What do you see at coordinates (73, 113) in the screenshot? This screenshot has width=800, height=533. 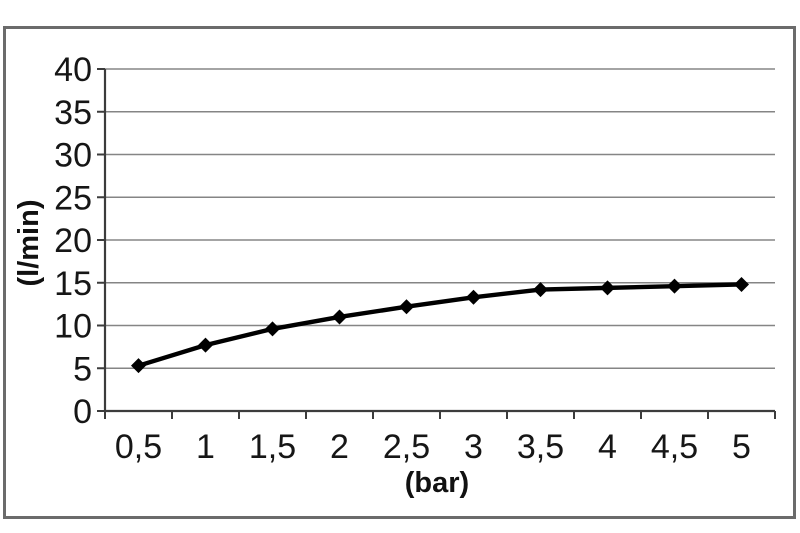 I see `y-tick-label: 35` at bounding box center [73, 113].